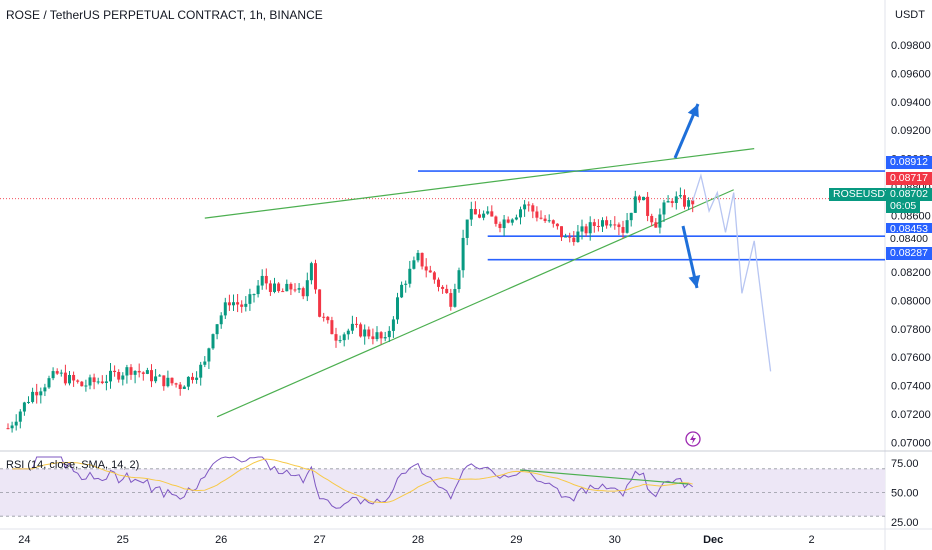 The image size is (932, 550). I want to click on price-tick-label: 0.08600, so click(911, 216).